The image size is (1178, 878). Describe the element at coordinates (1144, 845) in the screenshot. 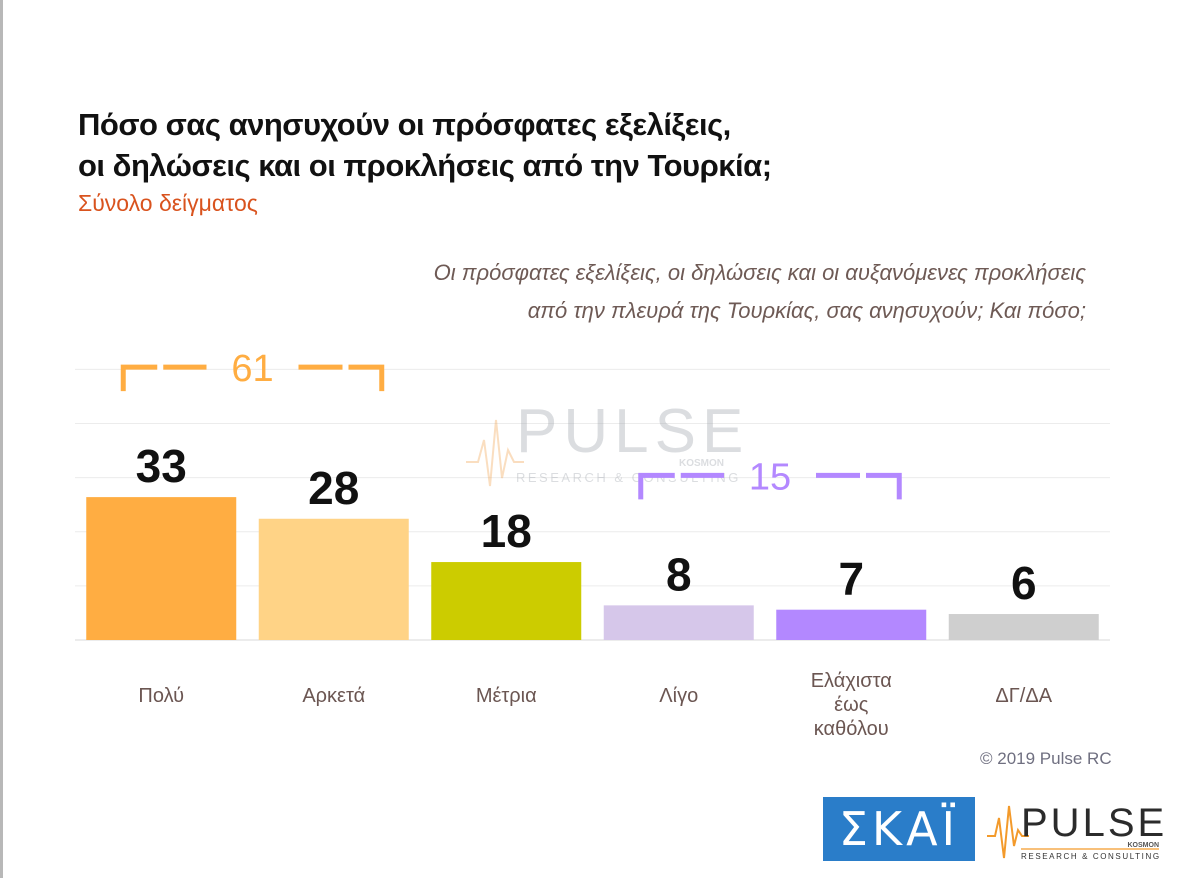

I see `pulse-logo-partner: KOSMON` at that location.